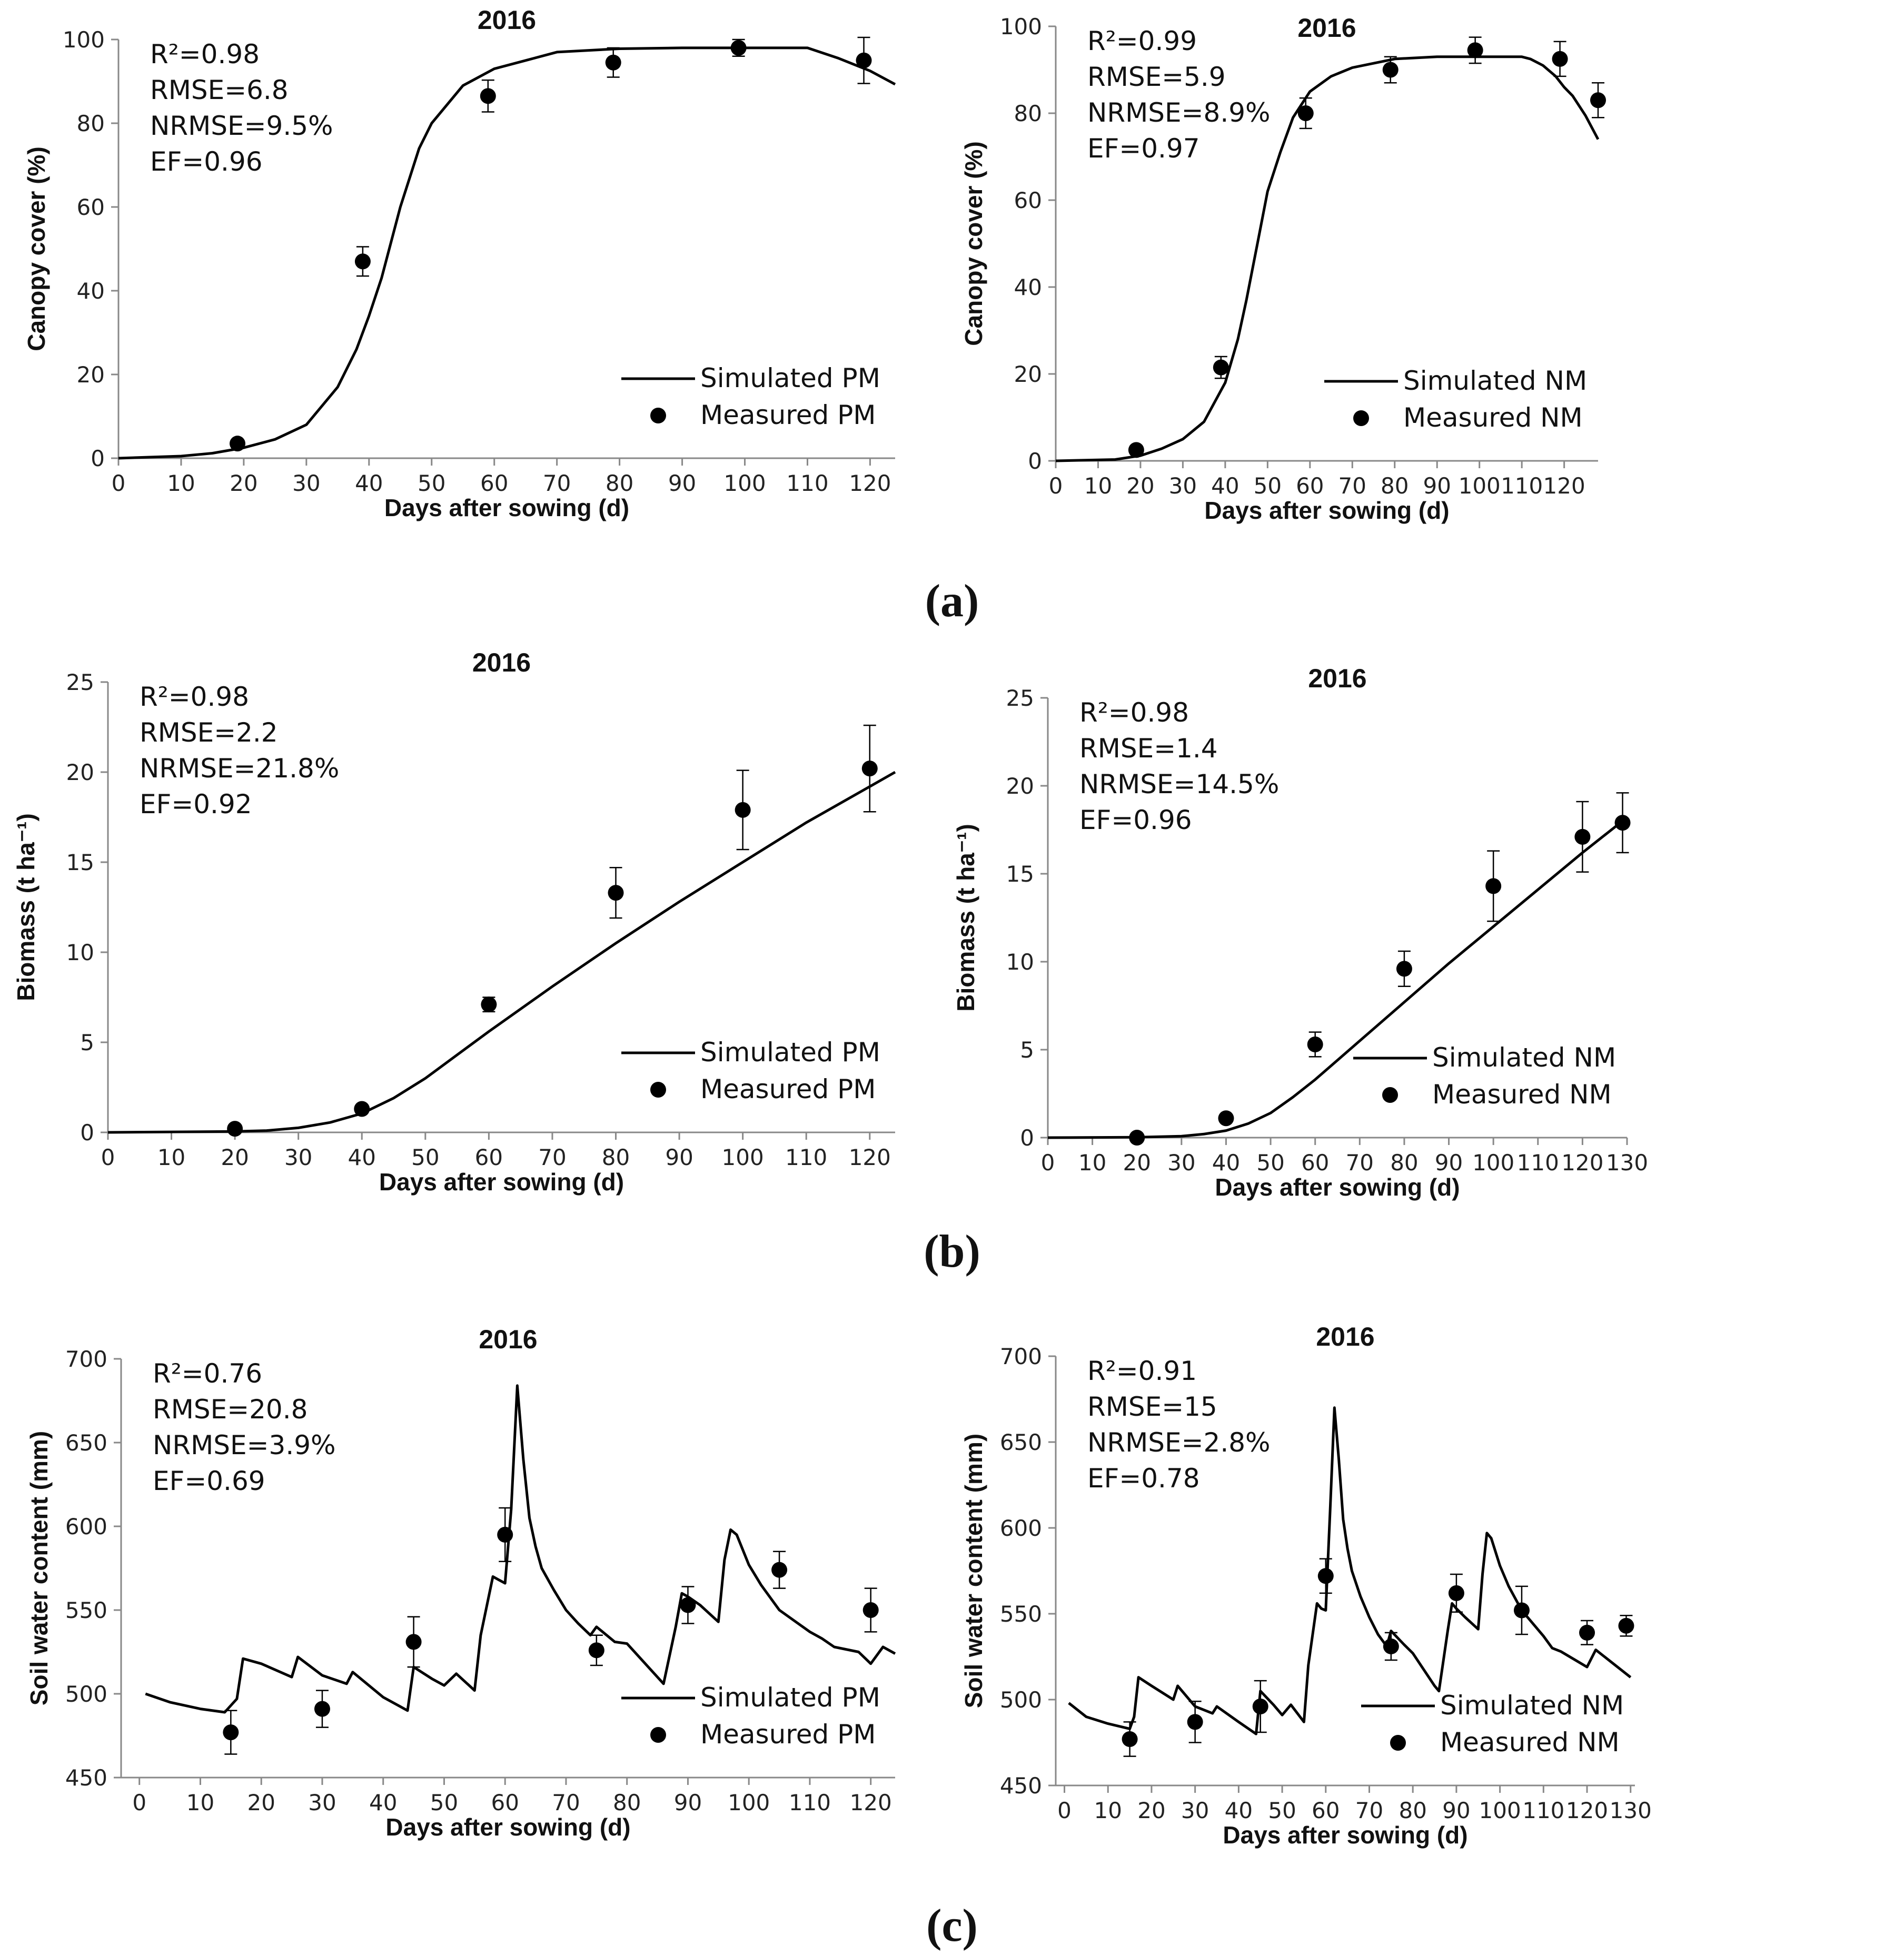 Image resolution: width=1904 pixels, height=1954 pixels. What do you see at coordinates (1020, 786) in the screenshot?
I see `y-tick-label: 20` at bounding box center [1020, 786].